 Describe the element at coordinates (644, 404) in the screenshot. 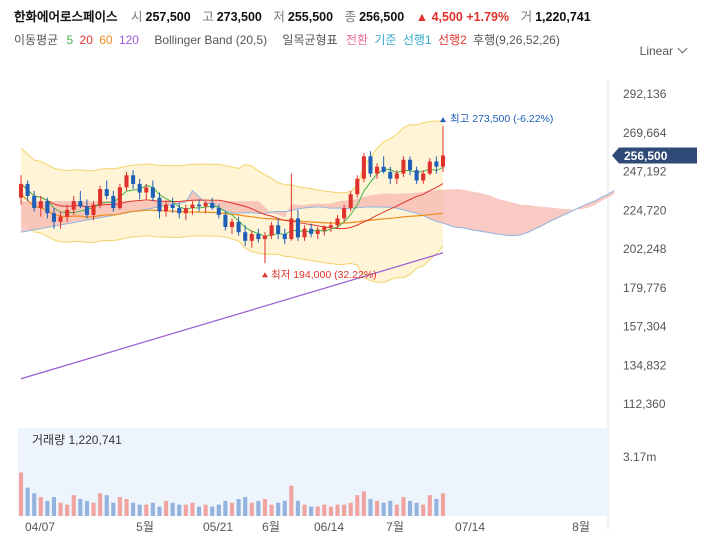

I see `price-tick-label: 112,360` at that location.